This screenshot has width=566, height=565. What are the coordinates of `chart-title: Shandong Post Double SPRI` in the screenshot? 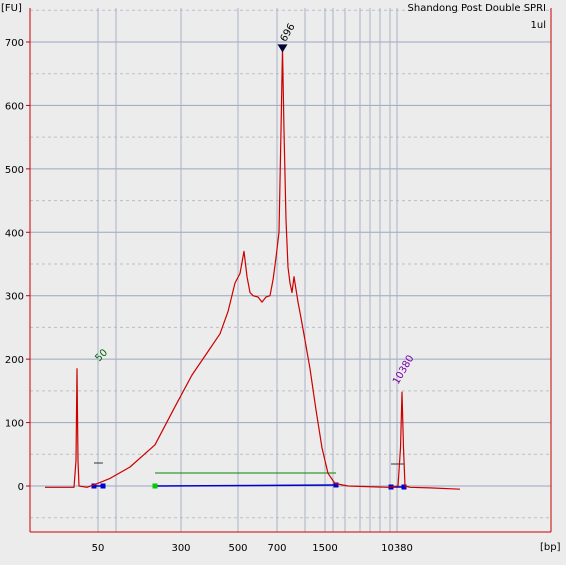 It's located at (477, 8).